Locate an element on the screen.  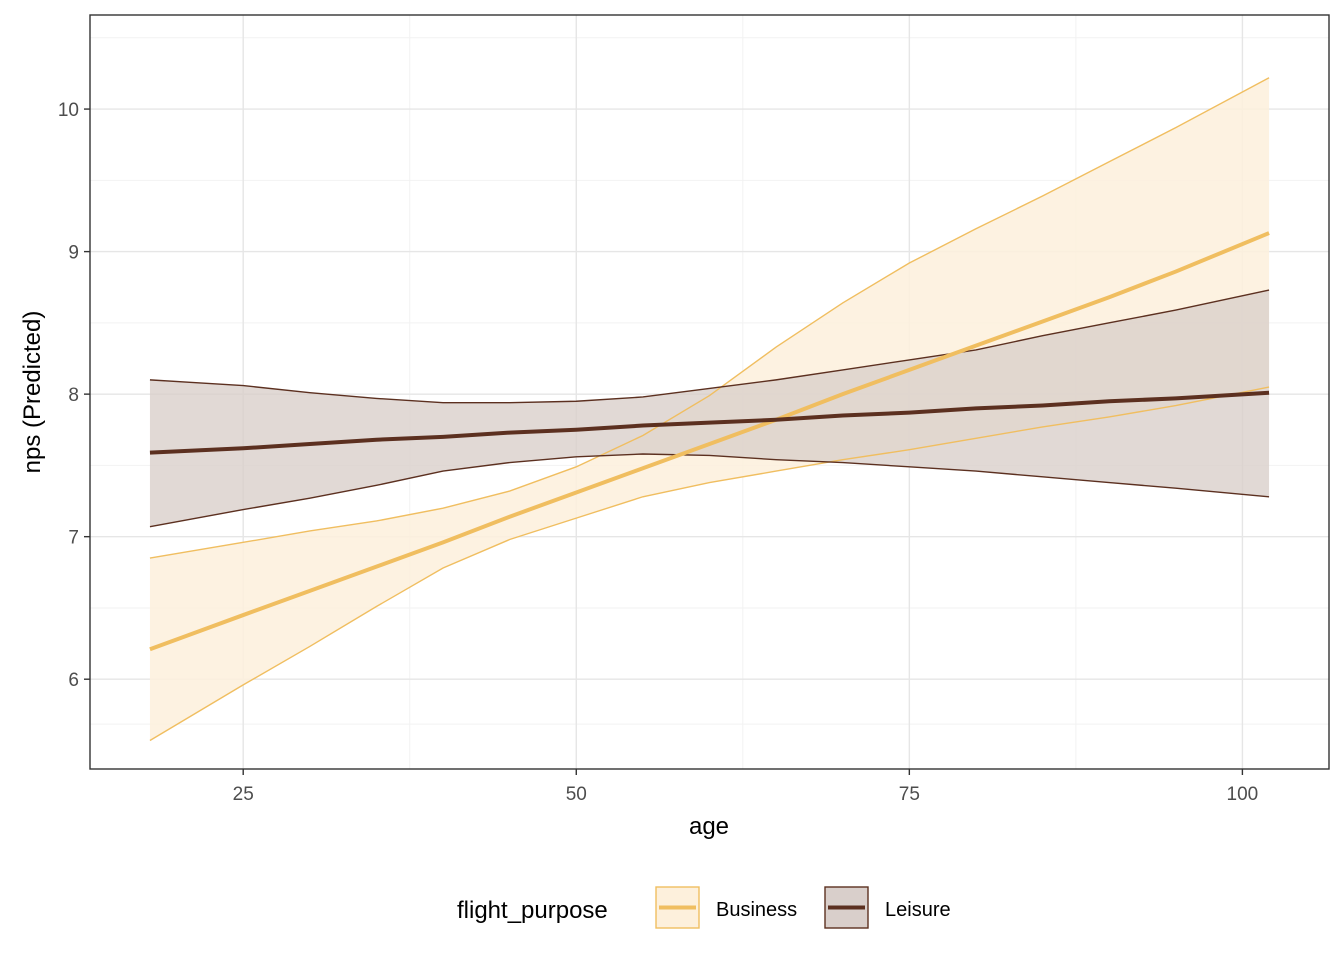
x-axis-title: age is located at coordinates (709, 826).